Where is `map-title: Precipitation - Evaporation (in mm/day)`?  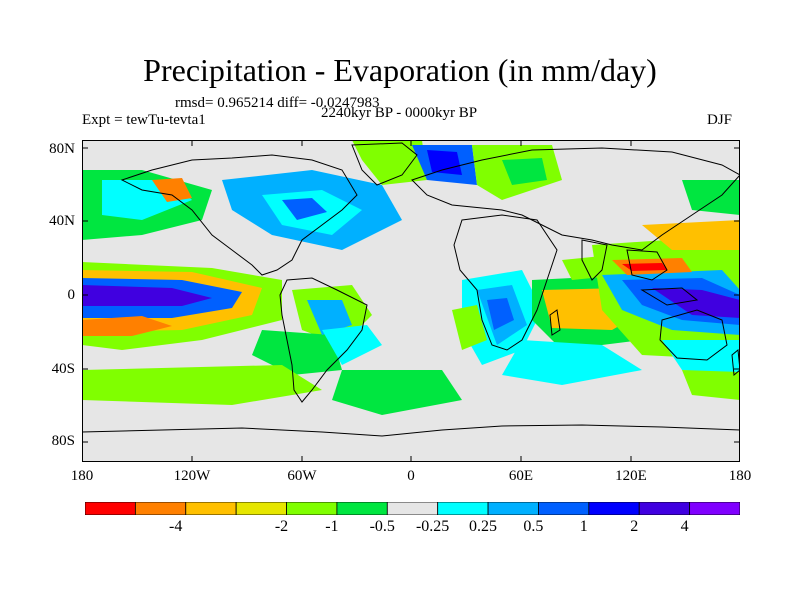 map-title: Precipitation - Evaporation (in mm/day) is located at coordinates (400, 70).